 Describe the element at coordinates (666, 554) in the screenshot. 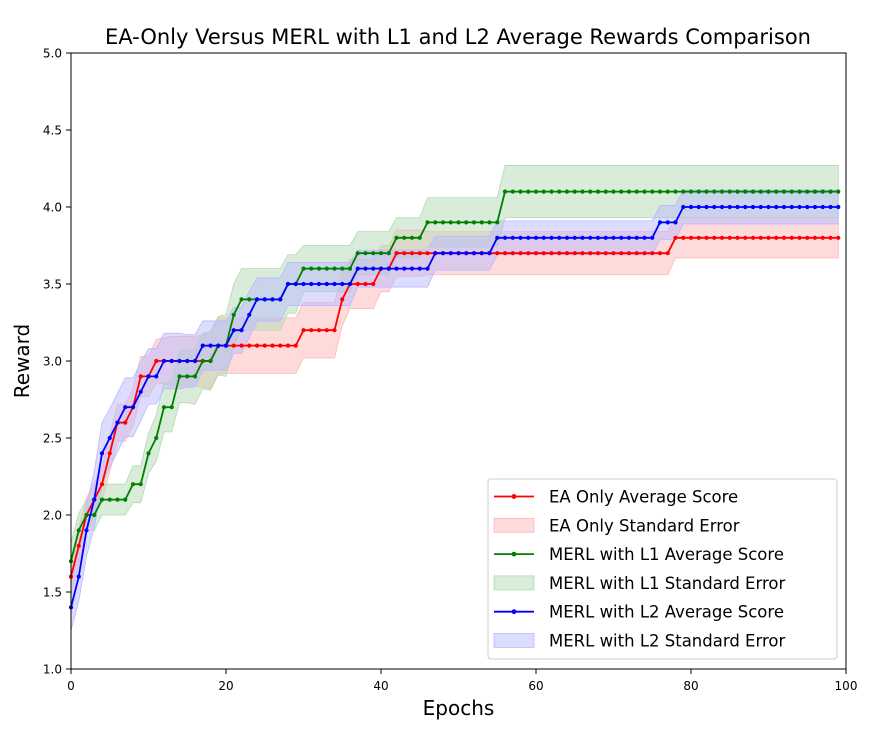

I see `legend-label: MERL with L1 Average Score` at that location.